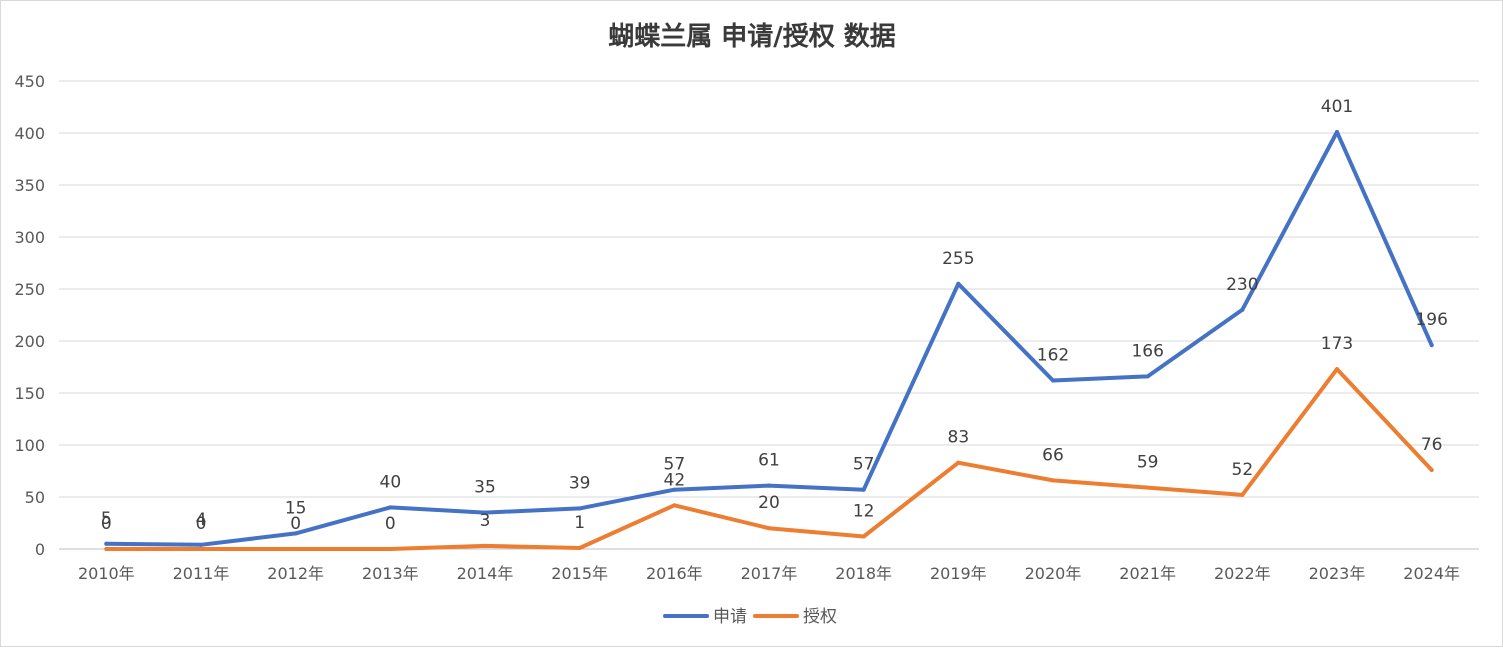 This screenshot has width=1503, height=650. I want to click on data-label: 12, so click(864, 512).